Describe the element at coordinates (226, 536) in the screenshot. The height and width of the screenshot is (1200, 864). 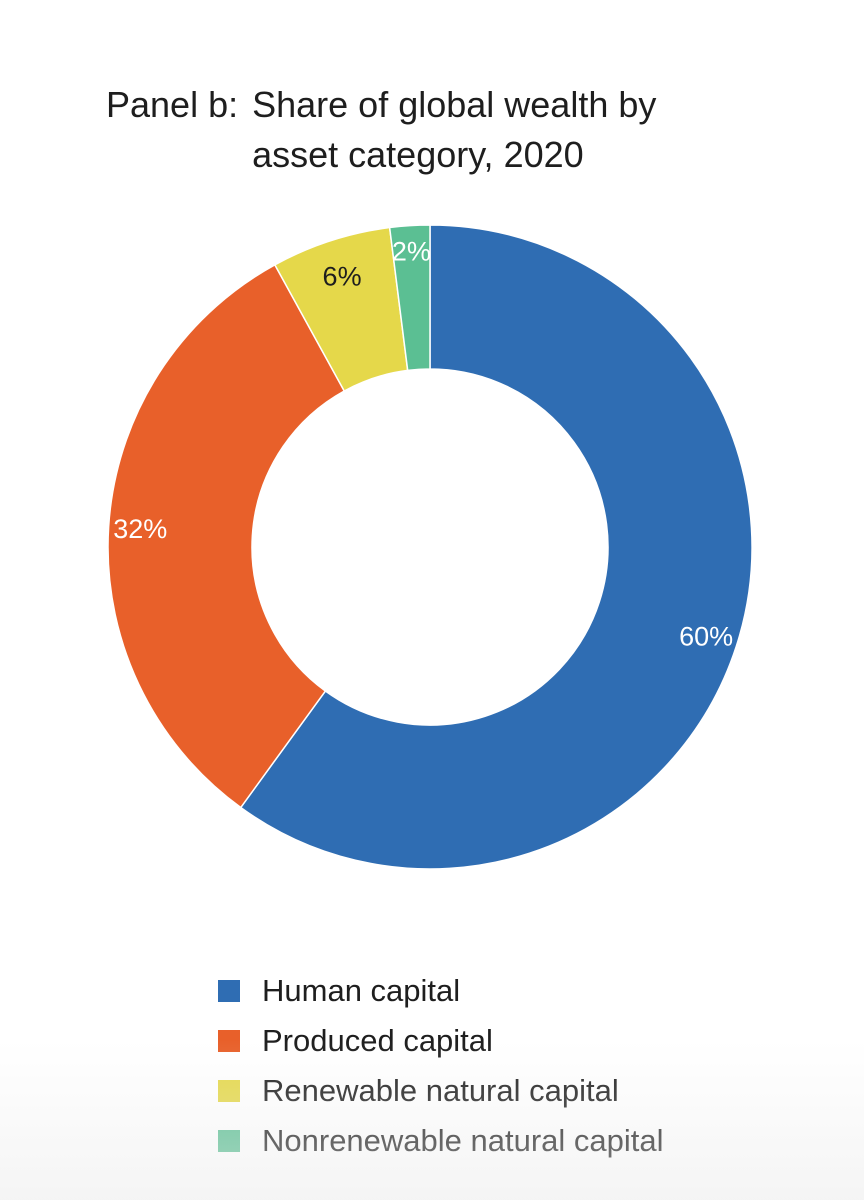
I see `donut-slice-produced-capital` at that location.